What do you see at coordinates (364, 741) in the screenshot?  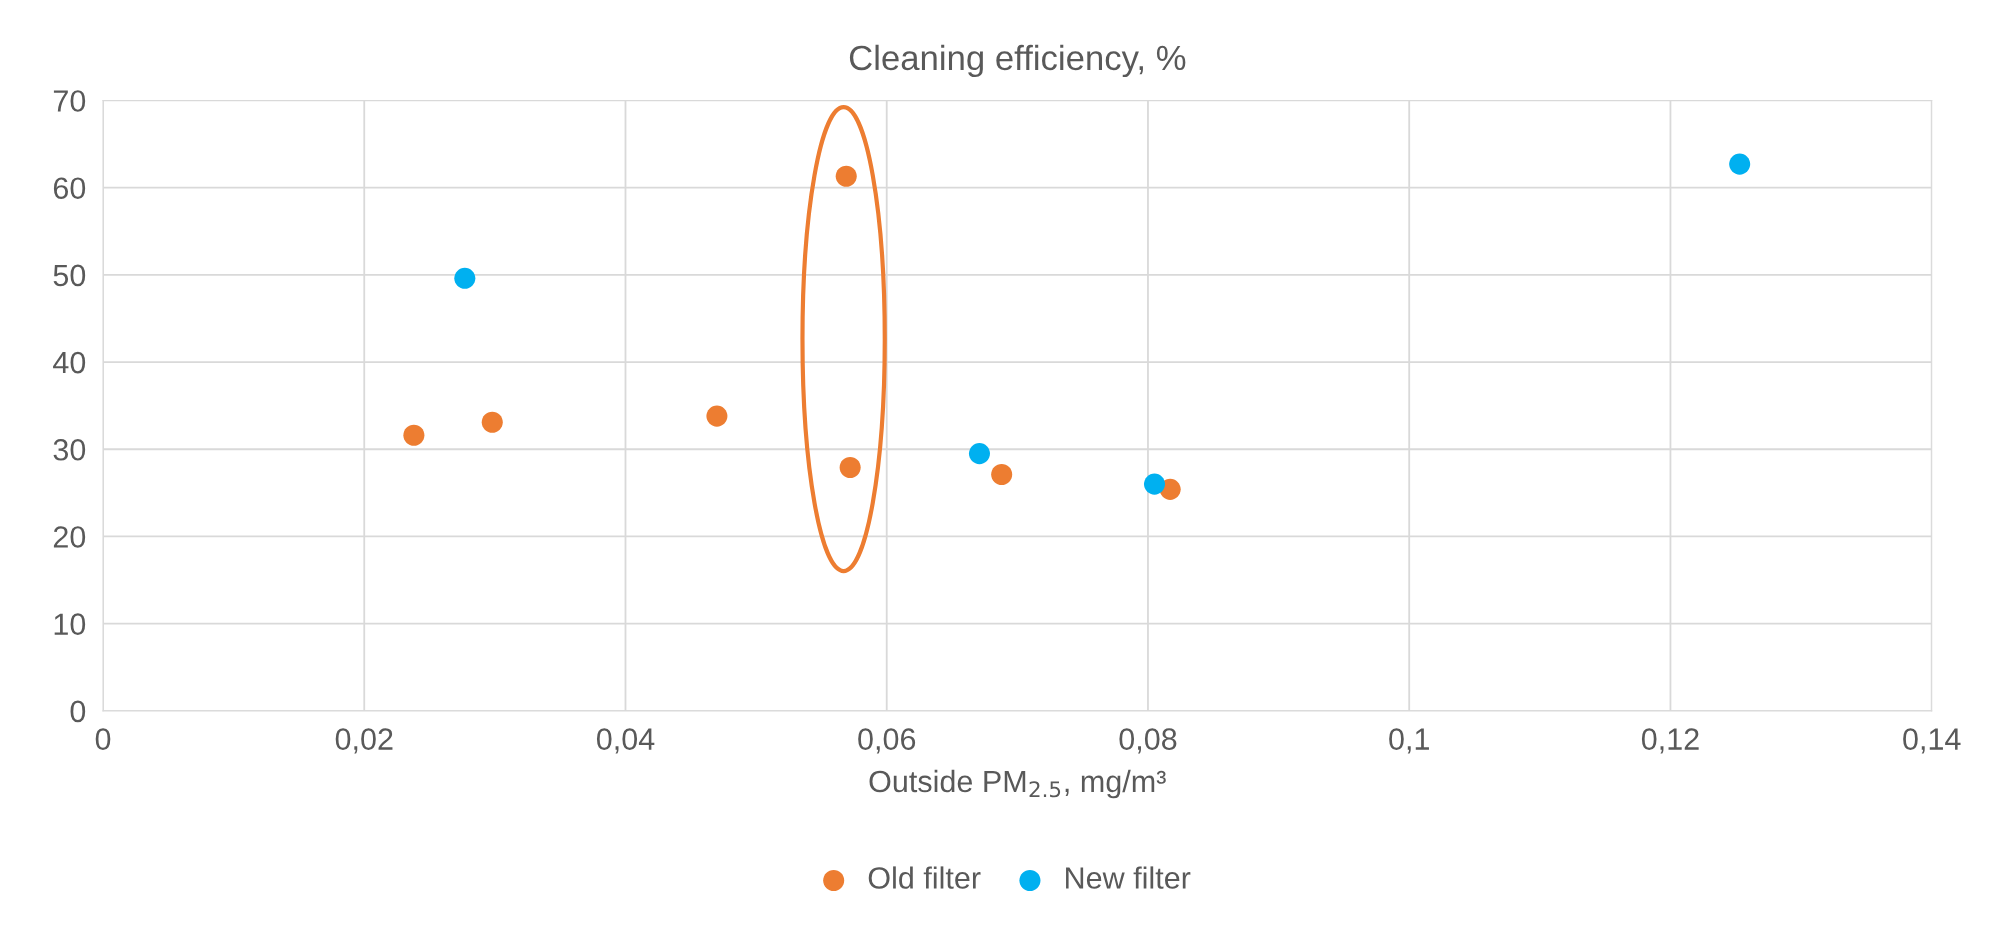 I see `x-tick-label: 0,02` at bounding box center [364, 741].